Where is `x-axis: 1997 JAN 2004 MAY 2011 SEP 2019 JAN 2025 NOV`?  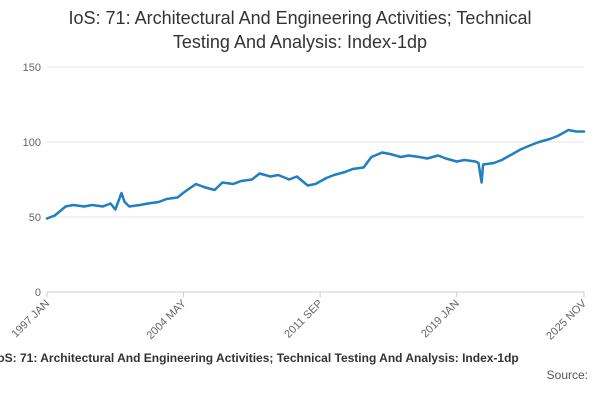
x-axis: 1997 JAN 2004 MAY 2011 SEP 2019 JAN 2025 NOV is located at coordinates (299, 316).